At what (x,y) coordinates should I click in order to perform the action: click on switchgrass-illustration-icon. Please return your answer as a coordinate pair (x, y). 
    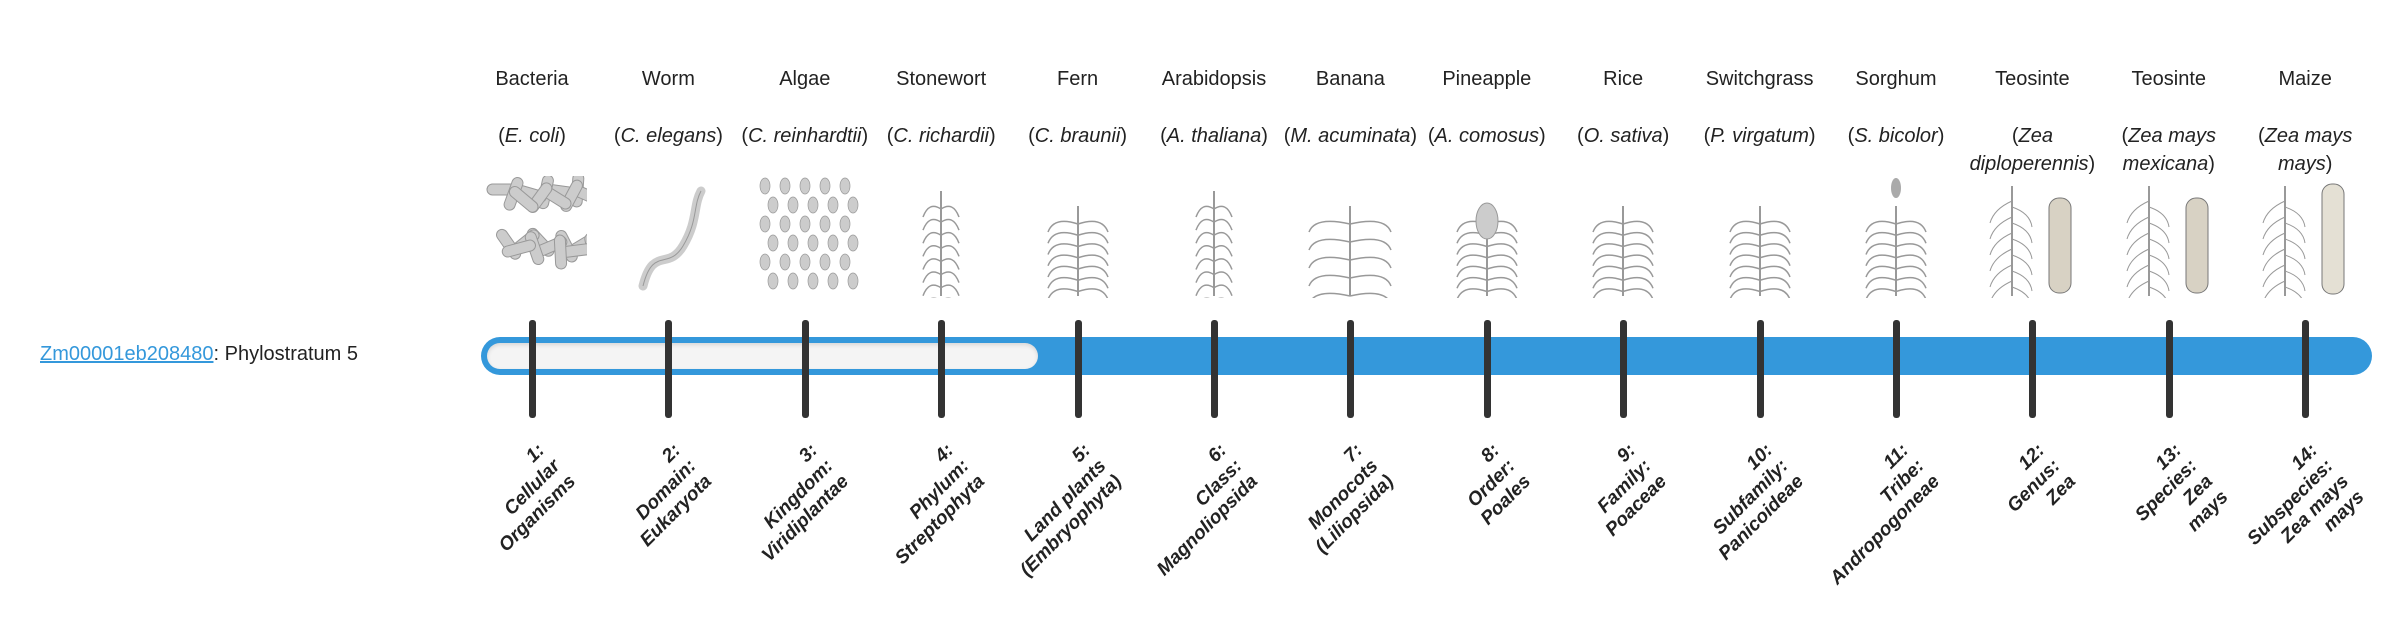
    Looking at the image, I should click on (1760, 244).